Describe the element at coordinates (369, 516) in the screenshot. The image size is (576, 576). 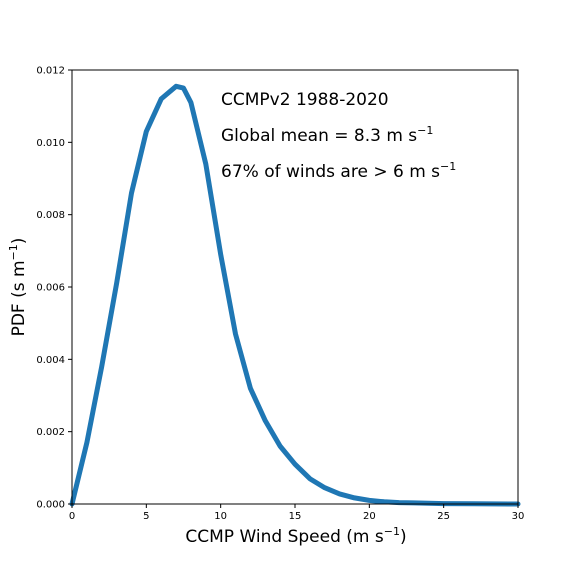
I see `x-tick-label: 20` at that location.